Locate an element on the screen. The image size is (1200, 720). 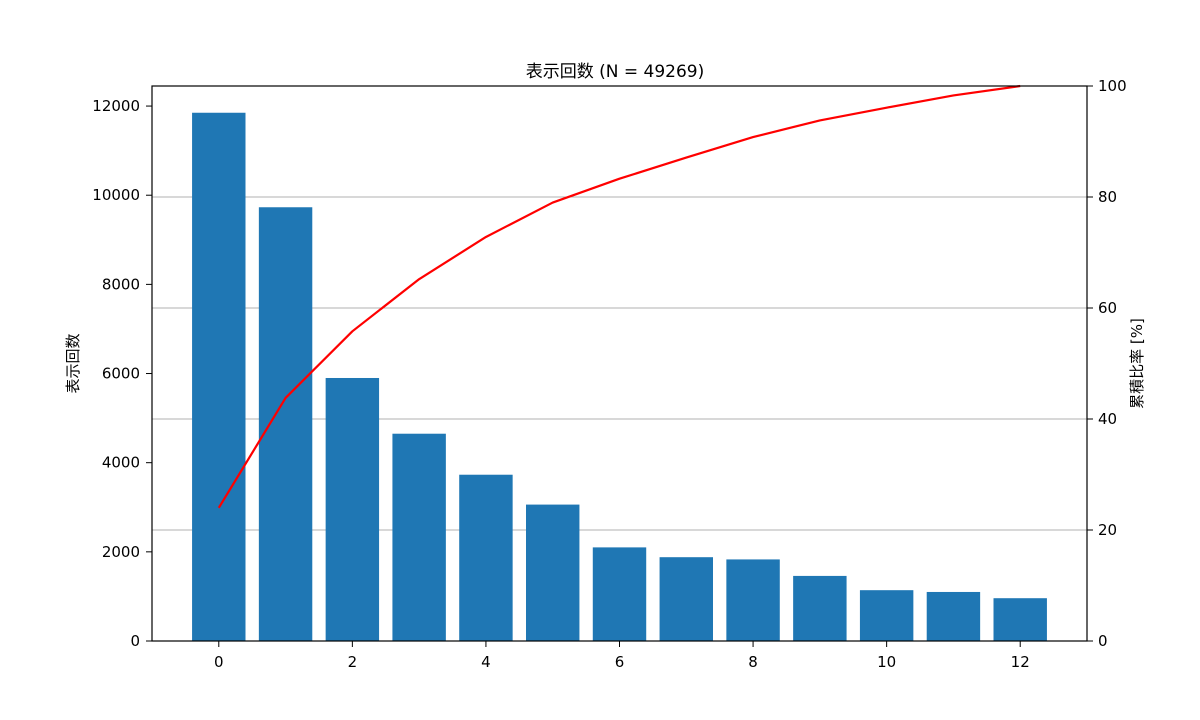
y2-tick-label: 20 is located at coordinates (1107, 530).